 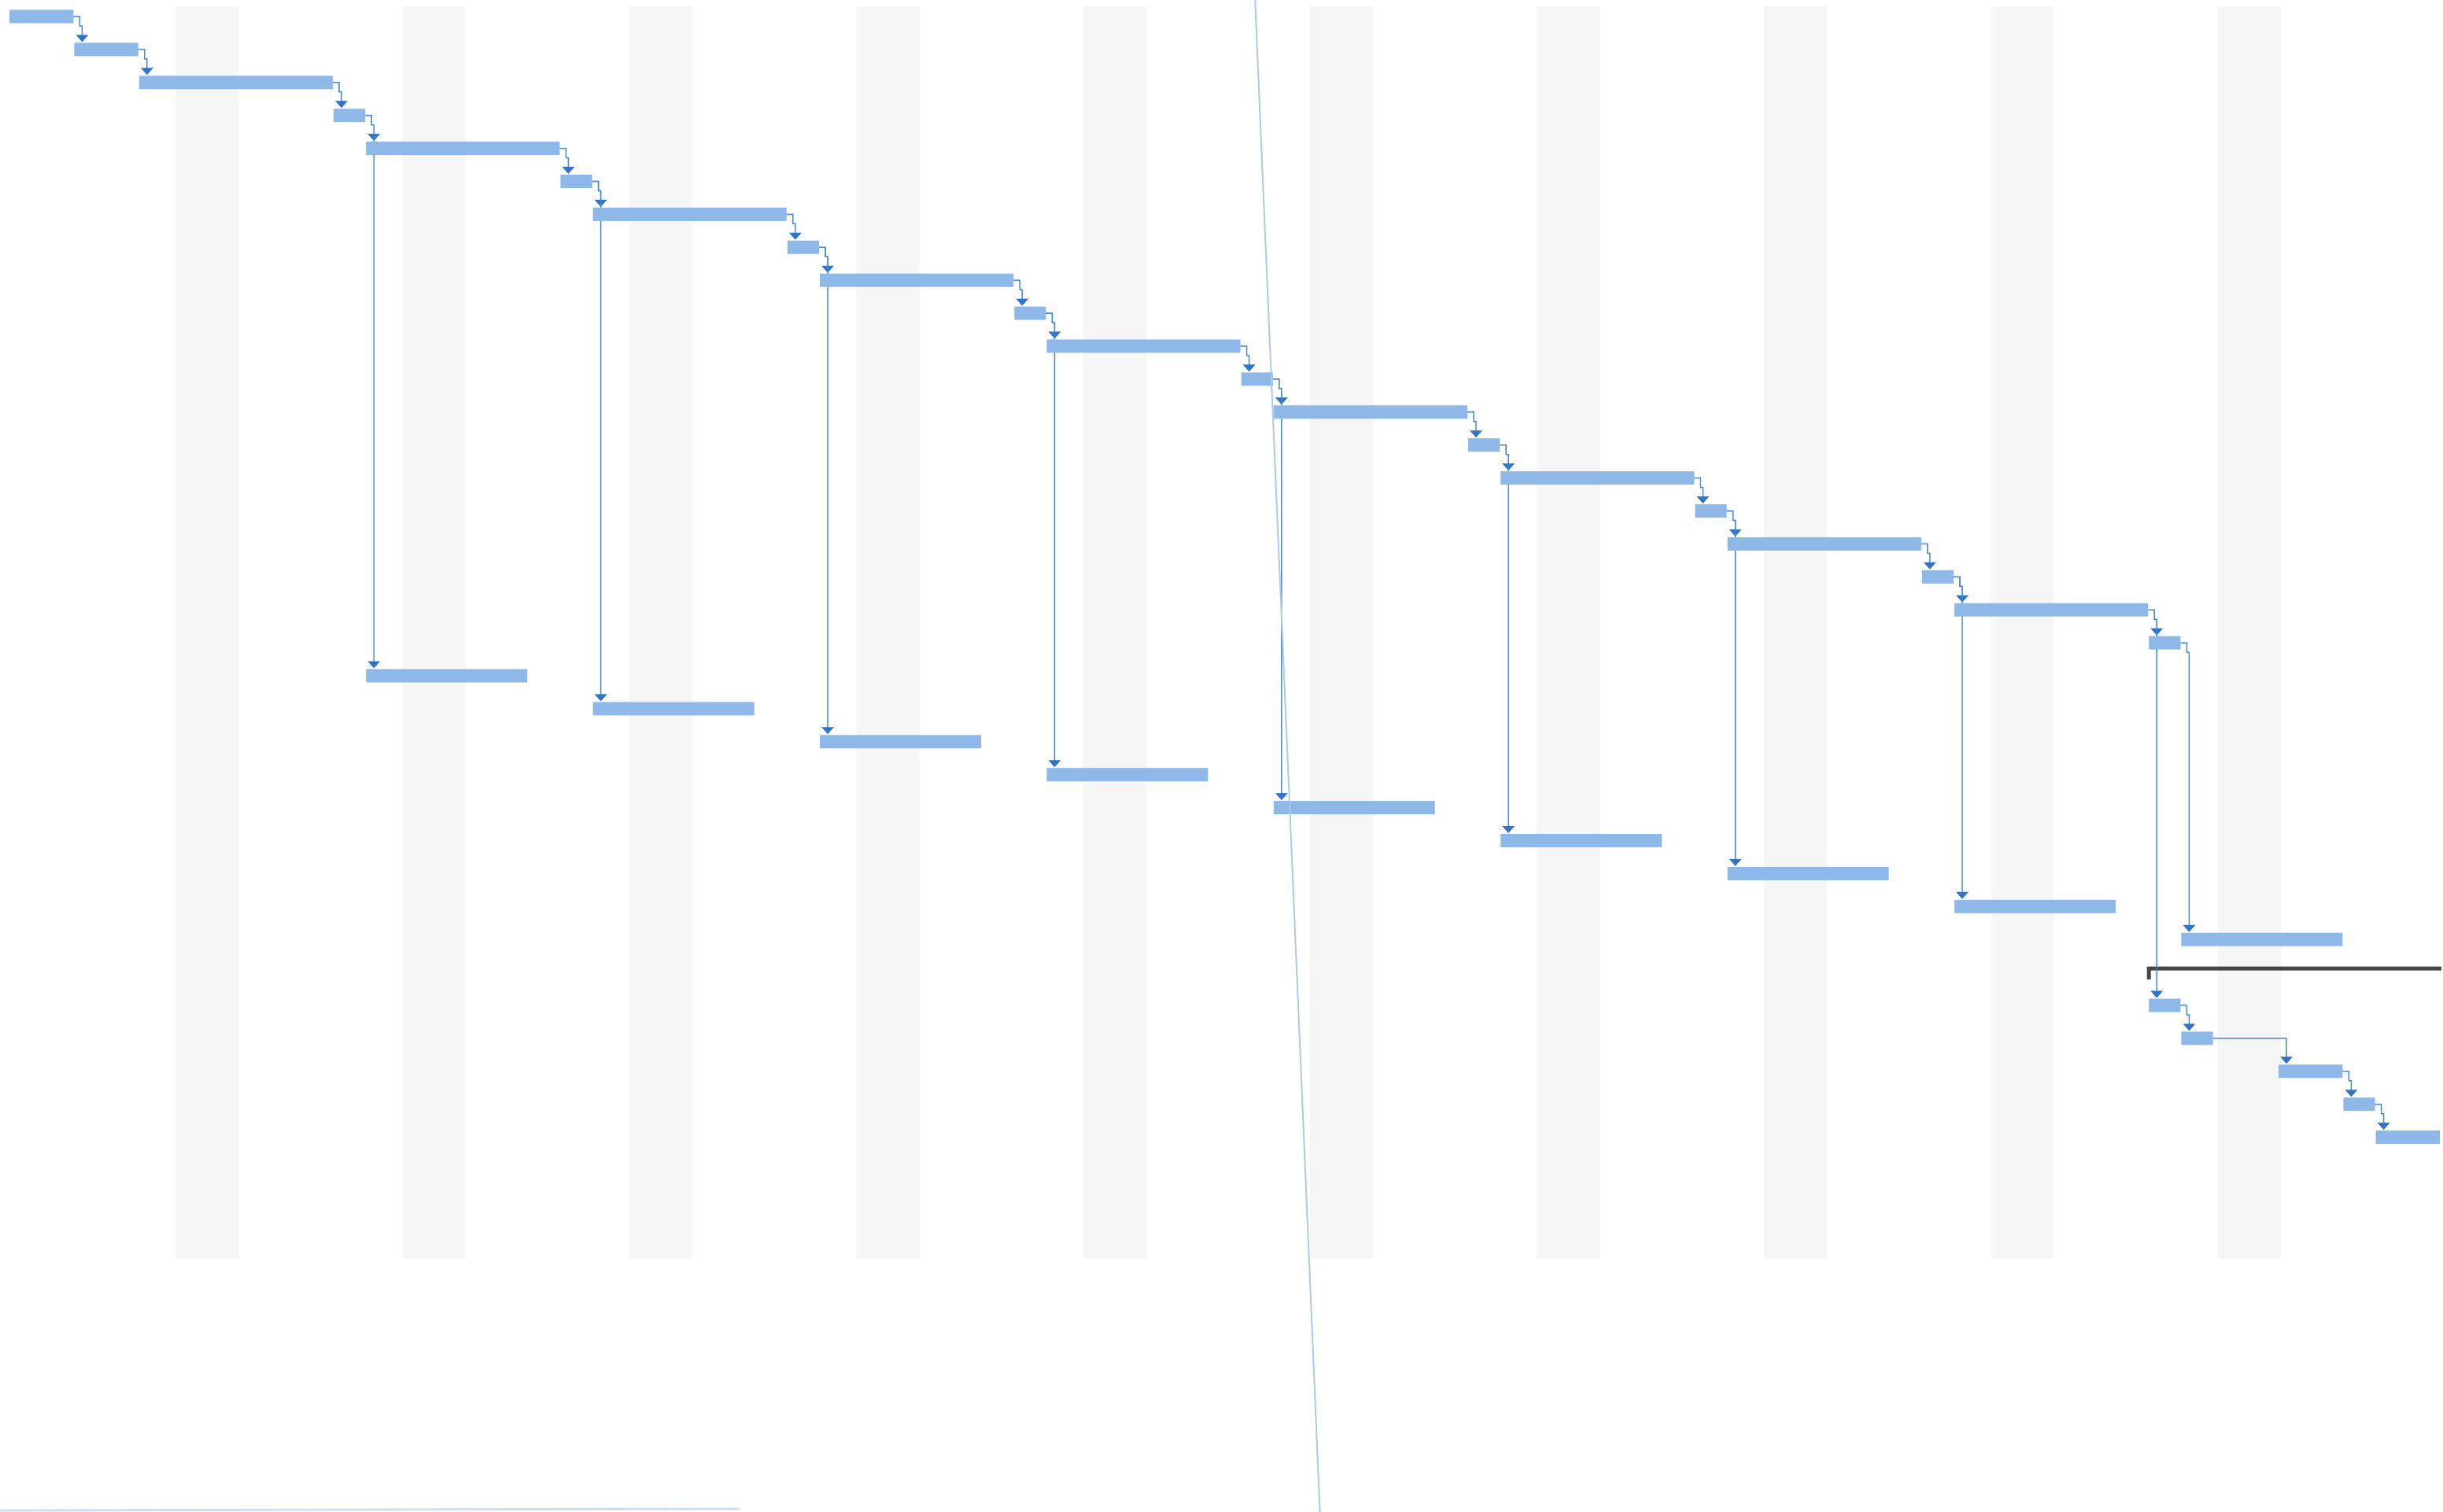 I want to click on summary-bars, so click(x=2293, y=973).